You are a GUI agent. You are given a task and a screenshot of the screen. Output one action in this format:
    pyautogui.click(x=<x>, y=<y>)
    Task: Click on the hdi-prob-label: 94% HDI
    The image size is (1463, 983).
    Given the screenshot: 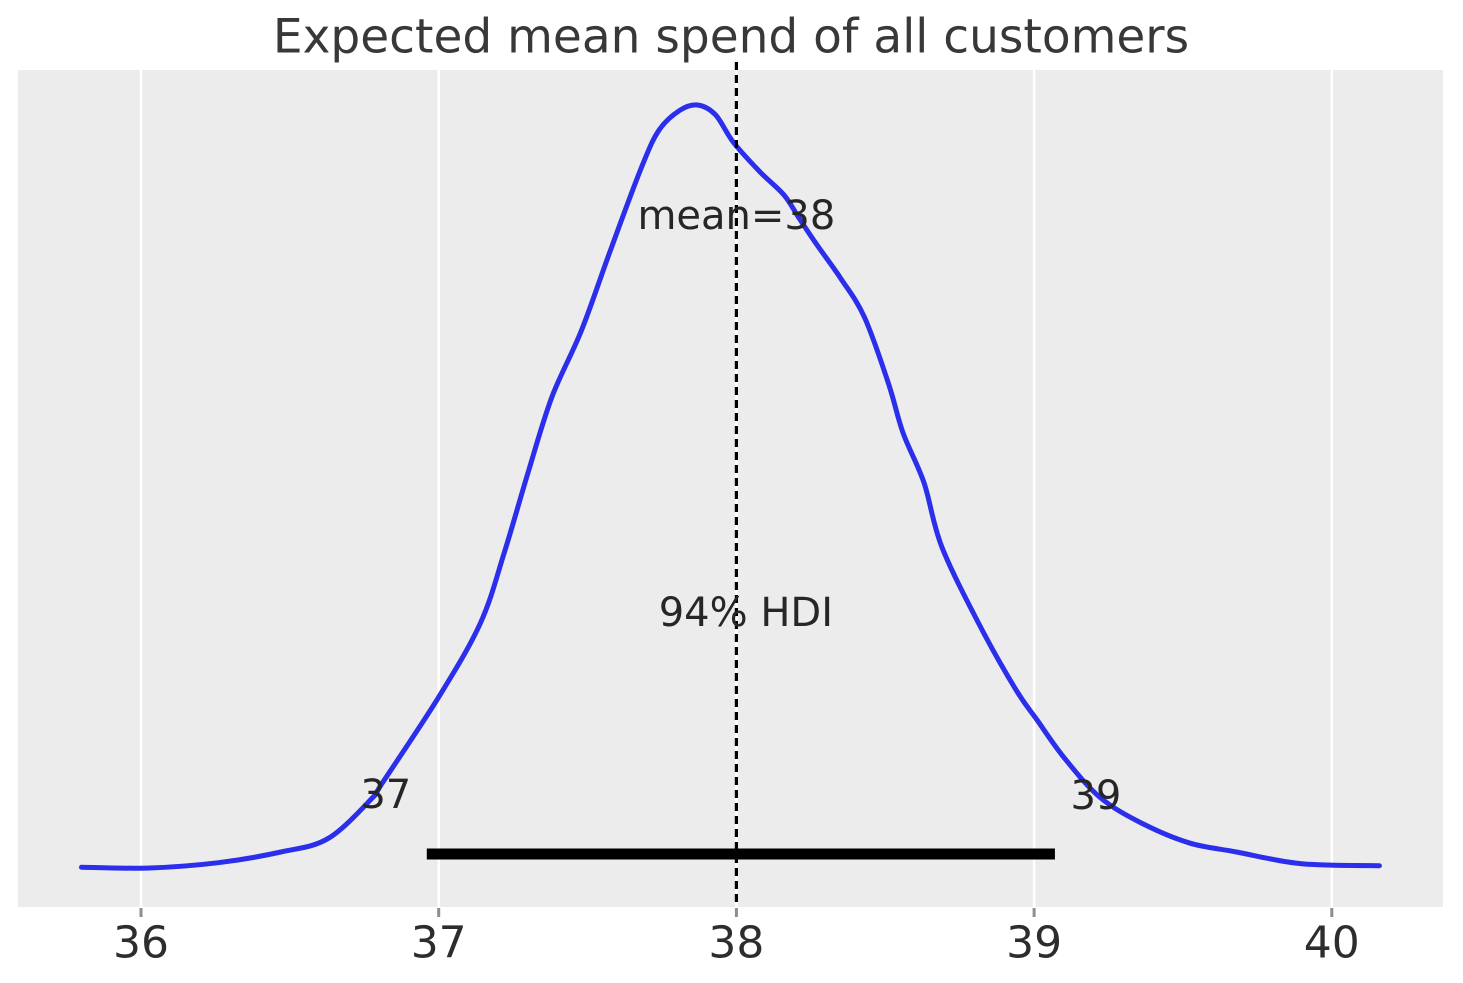 What is the action you would take?
    pyautogui.click(x=746, y=613)
    